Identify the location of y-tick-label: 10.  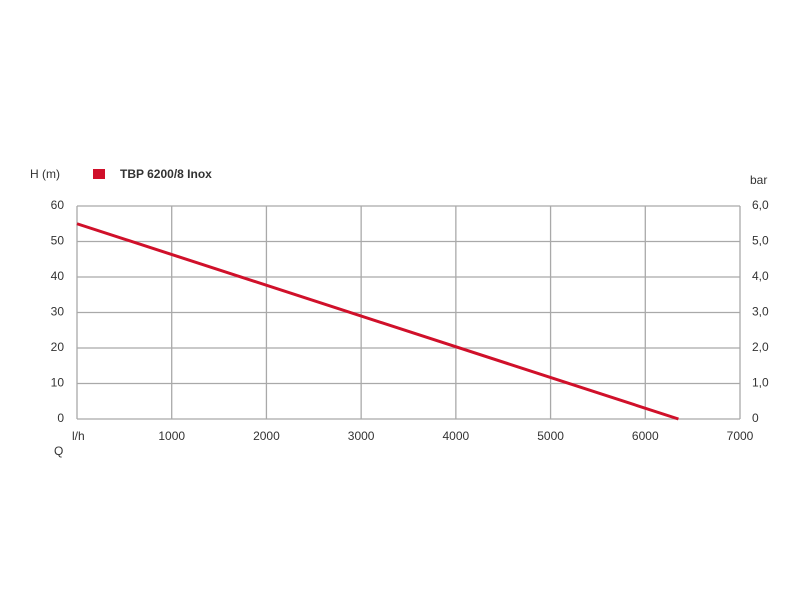
(58, 383).